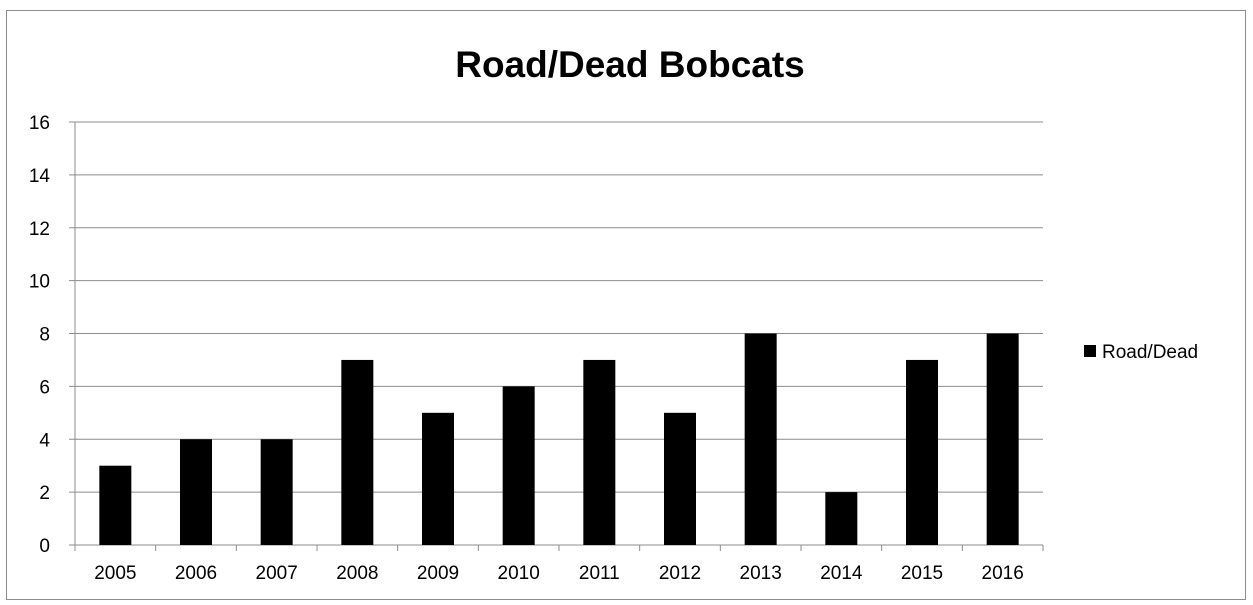 This screenshot has height=605, width=1253. I want to click on y-tick-label: 6, so click(44, 387).